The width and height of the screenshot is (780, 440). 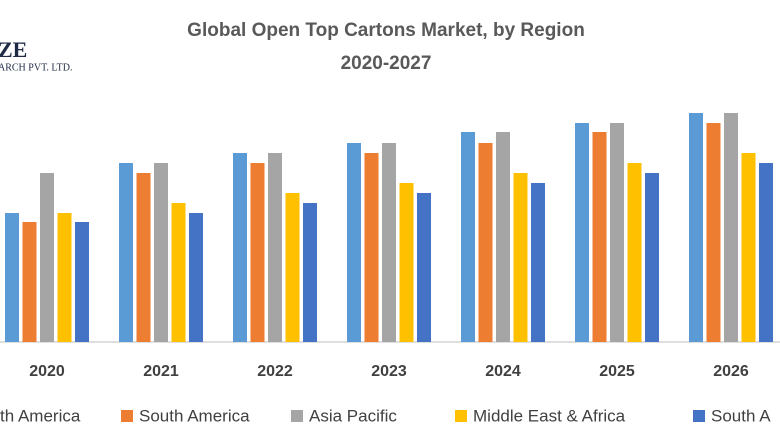 What do you see at coordinates (617, 371) in the screenshot?
I see `x-tick-label: 2025` at bounding box center [617, 371].